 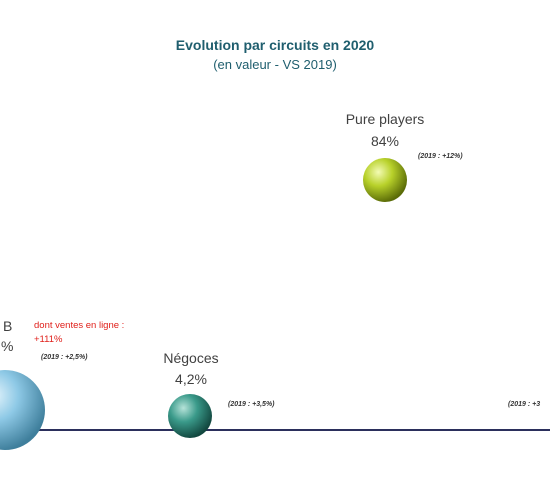 What do you see at coordinates (79, 325) in the screenshot?
I see `label-gsb-online-line1: dont ventes en ligne :` at bounding box center [79, 325].